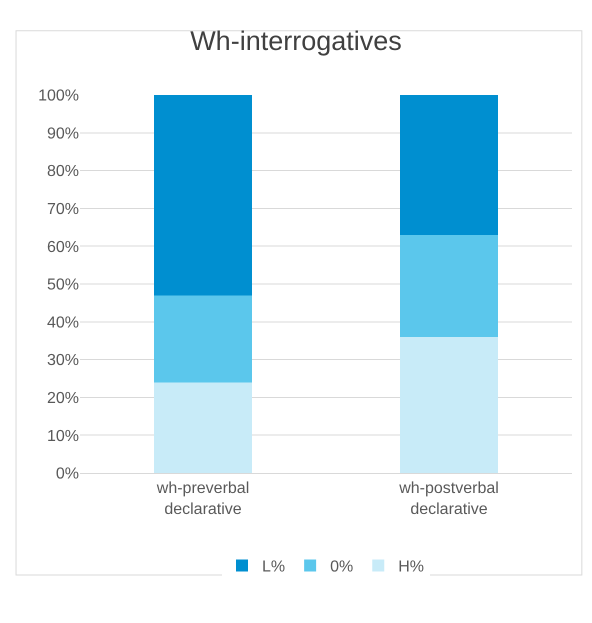  What do you see at coordinates (448, 499) in the screenshot?
I see `x-tick-label: wh-postverbal declarative` at bounding box center [448, 499].